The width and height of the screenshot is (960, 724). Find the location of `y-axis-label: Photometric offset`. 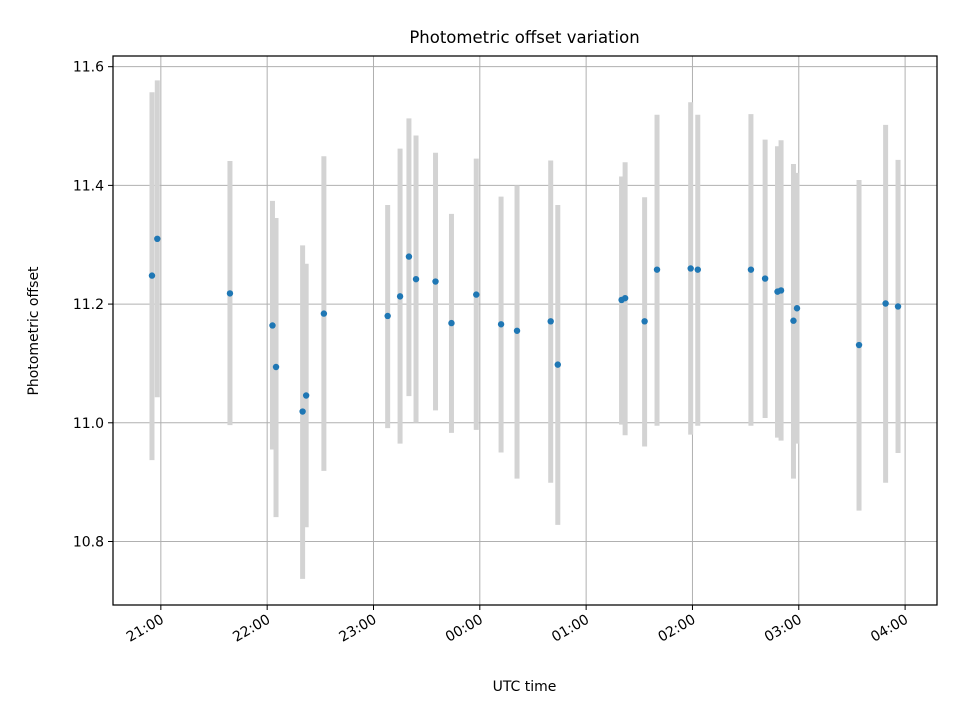

y-axis-label: Photometric offset is located at coordinates (34, 331).